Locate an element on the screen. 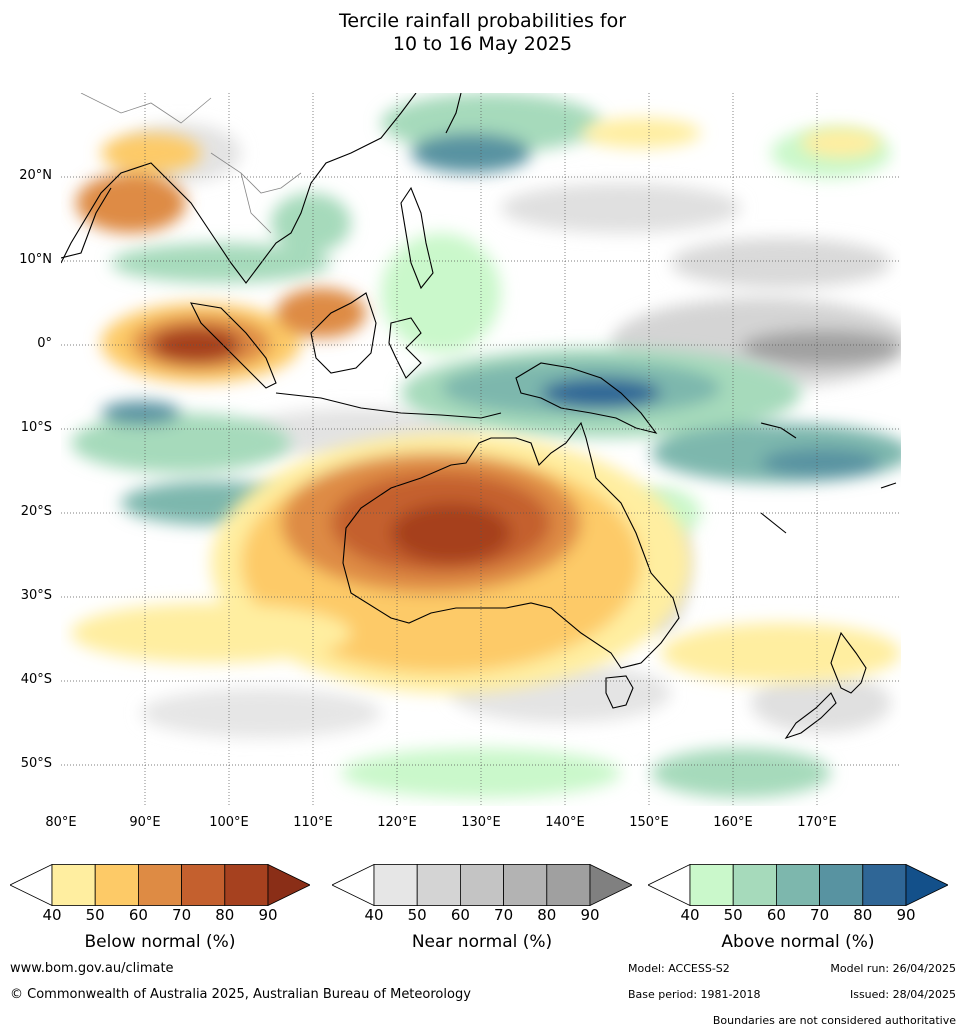  longitude-label: 100°E is located at coordinates (229, 822).